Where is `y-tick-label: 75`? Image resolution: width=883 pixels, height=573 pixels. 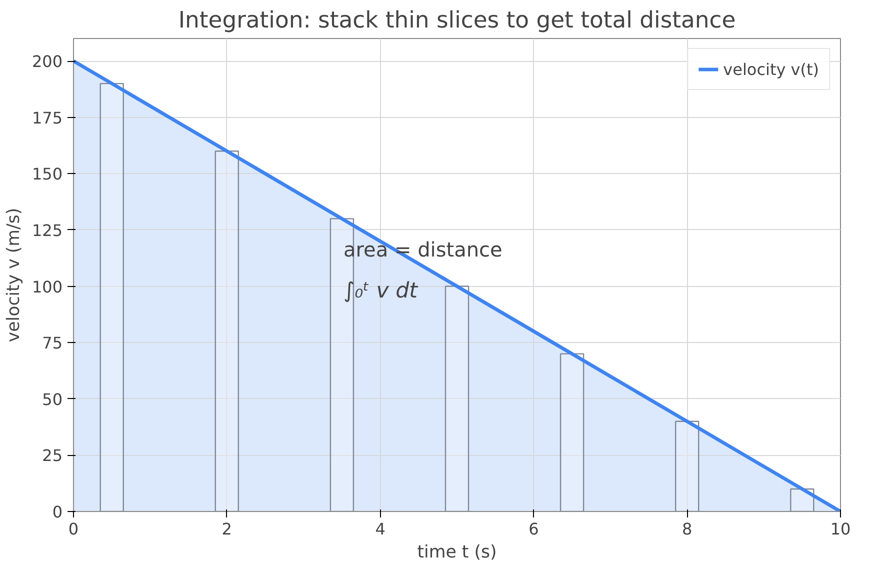 y-tick-label: 75 is located at coordinates (52, 343).